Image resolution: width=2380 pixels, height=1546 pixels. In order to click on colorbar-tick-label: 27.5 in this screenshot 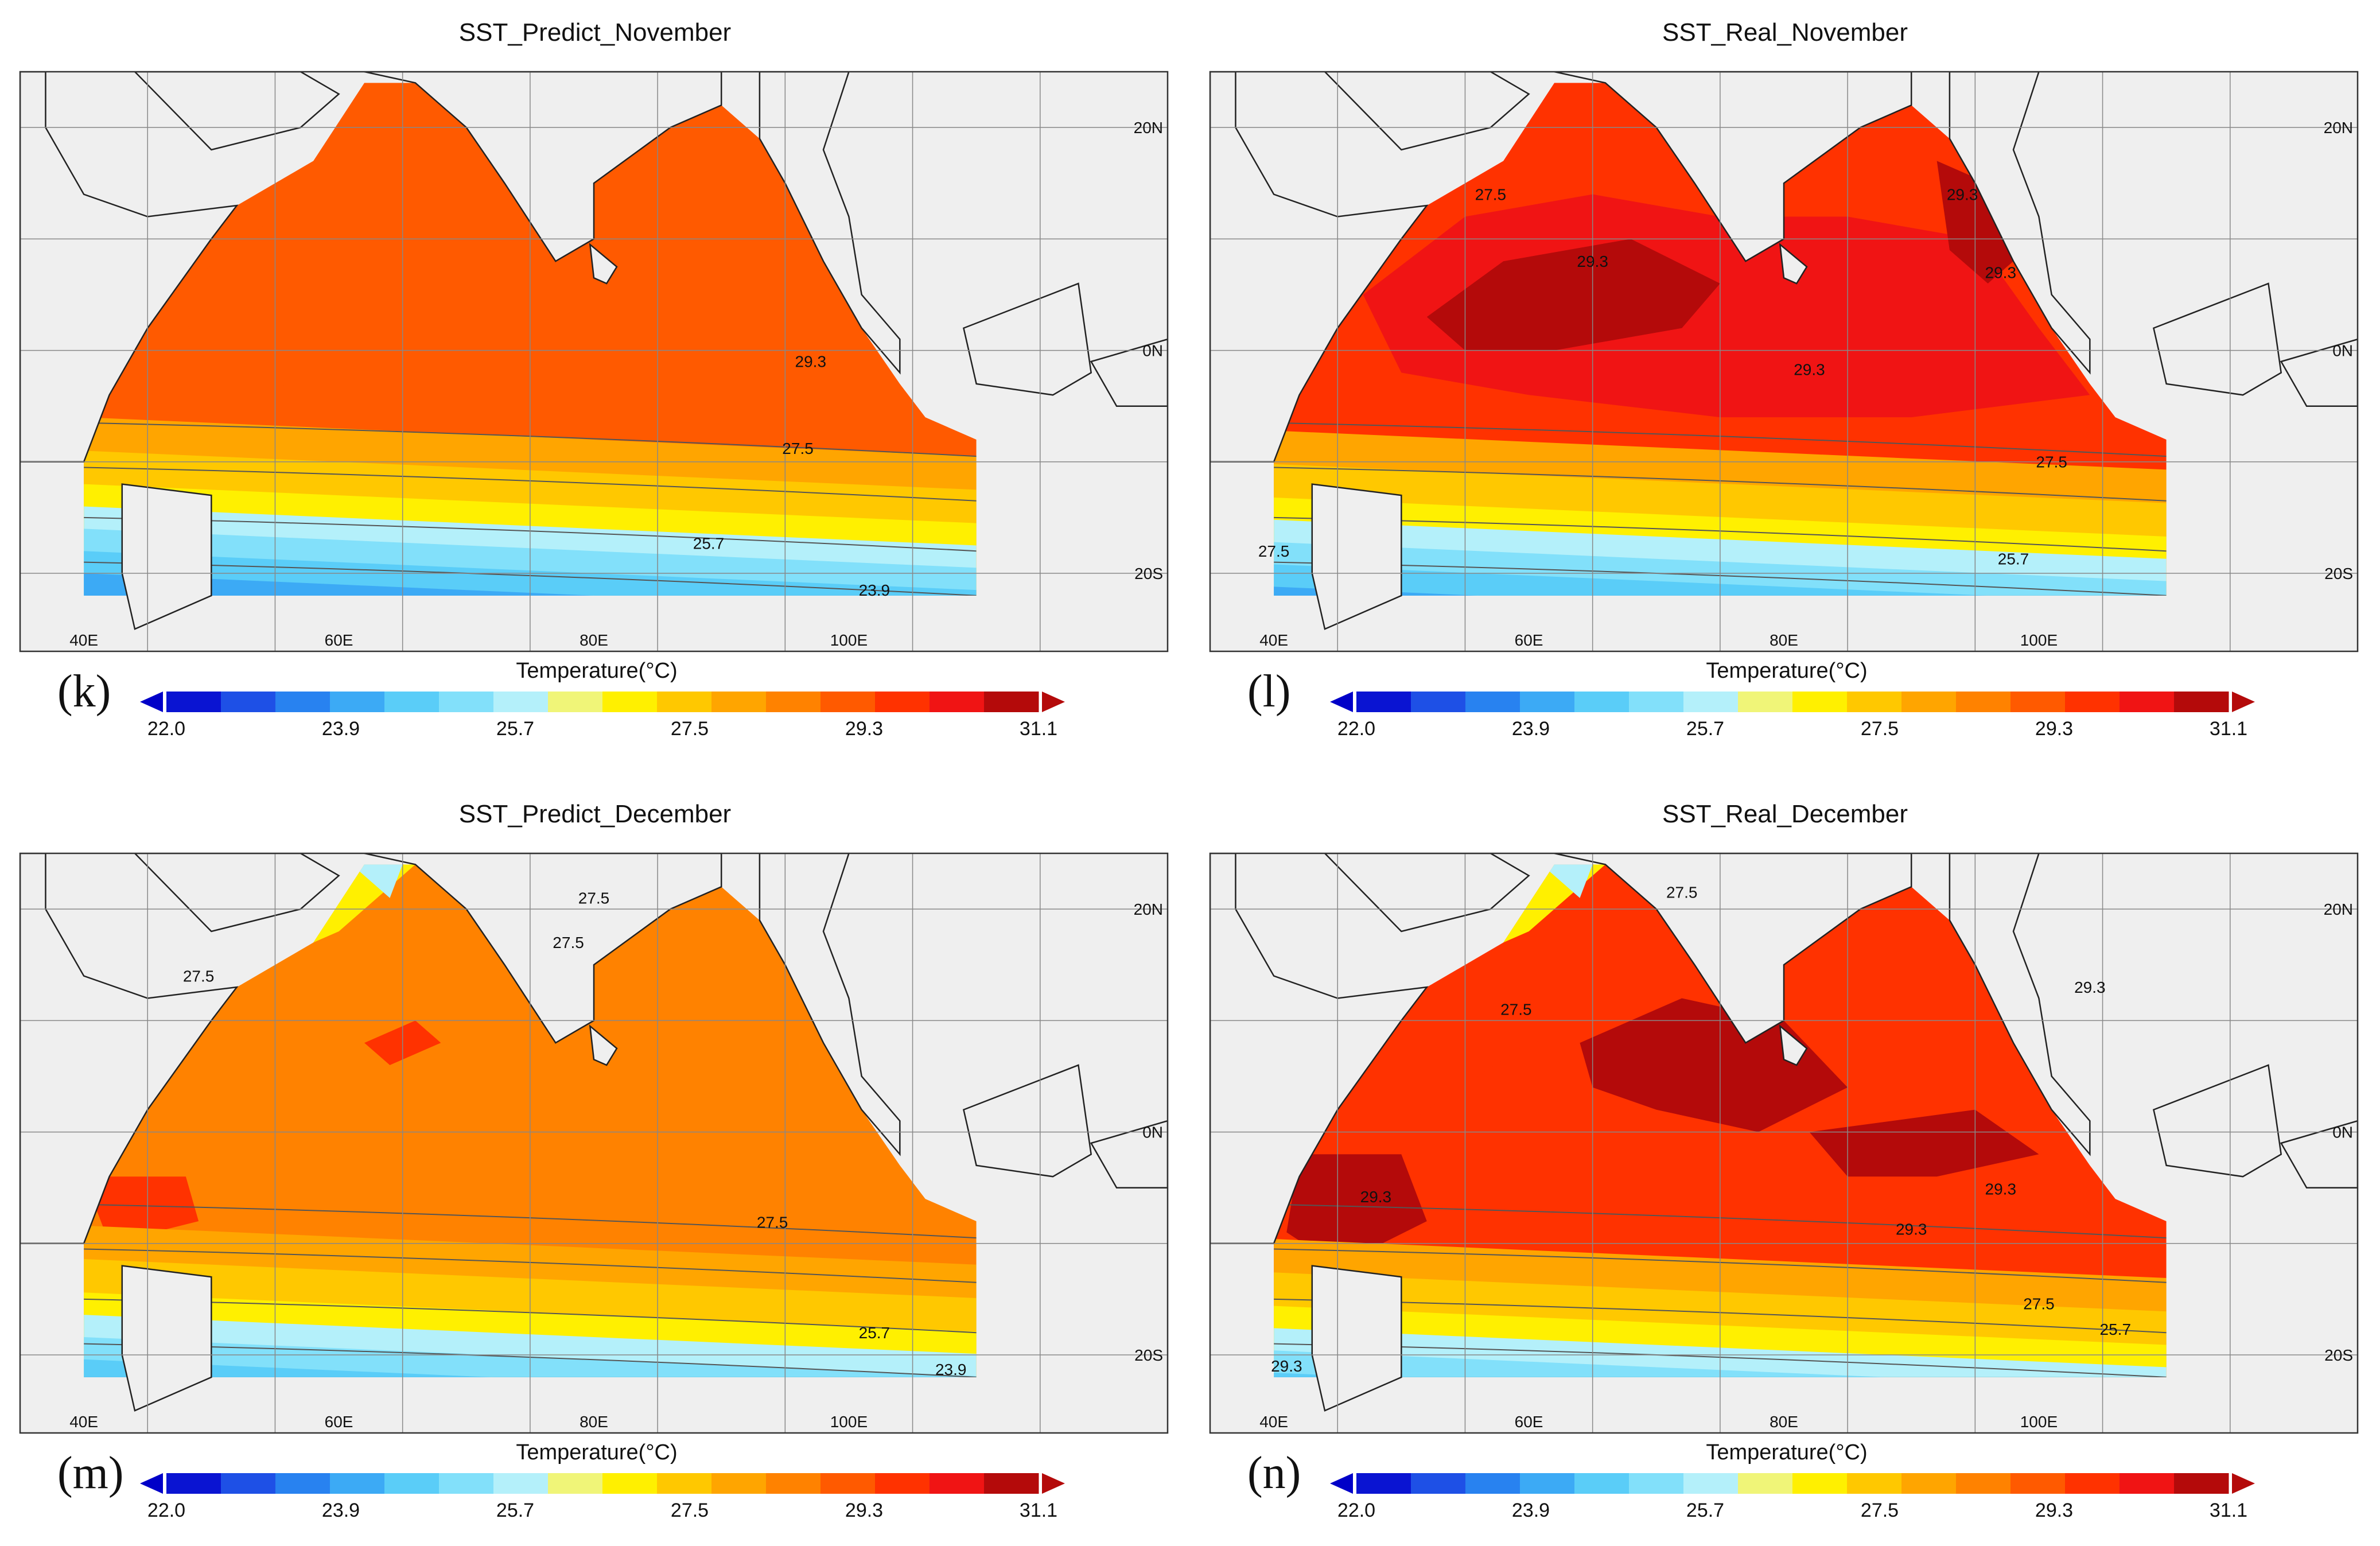, I will do `click(690, 729)`.